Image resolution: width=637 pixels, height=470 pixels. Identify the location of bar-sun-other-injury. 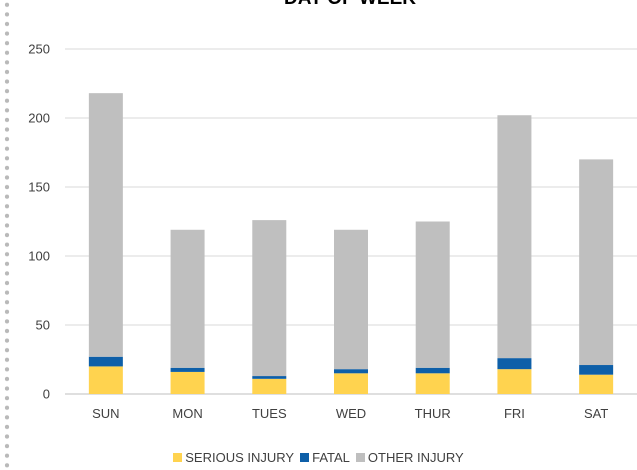
(105, 225).